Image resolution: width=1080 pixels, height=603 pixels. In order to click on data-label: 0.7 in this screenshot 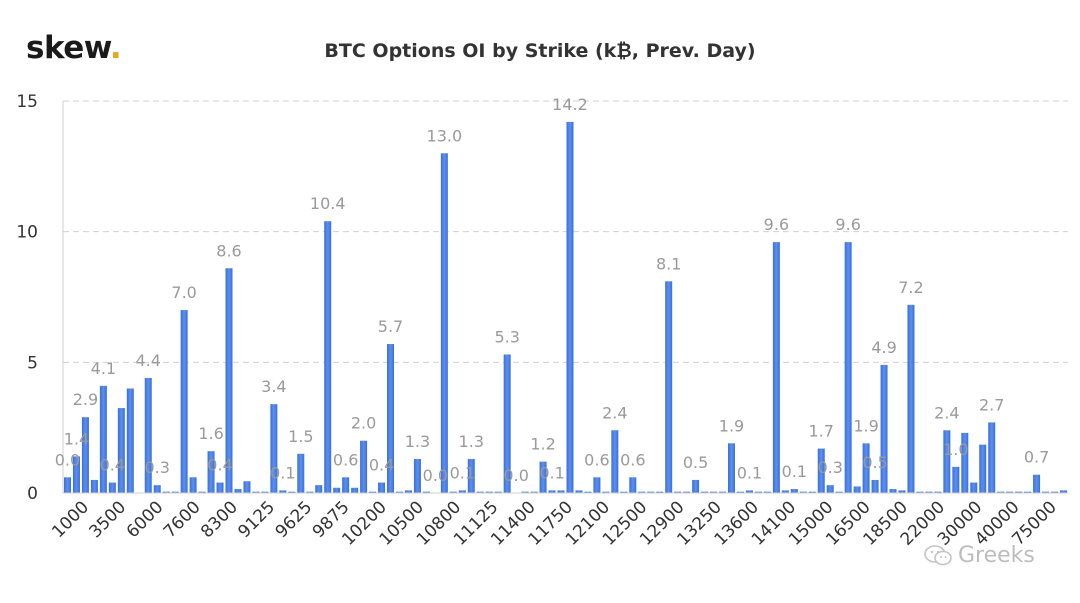, I will do `click(1036, 457)`.